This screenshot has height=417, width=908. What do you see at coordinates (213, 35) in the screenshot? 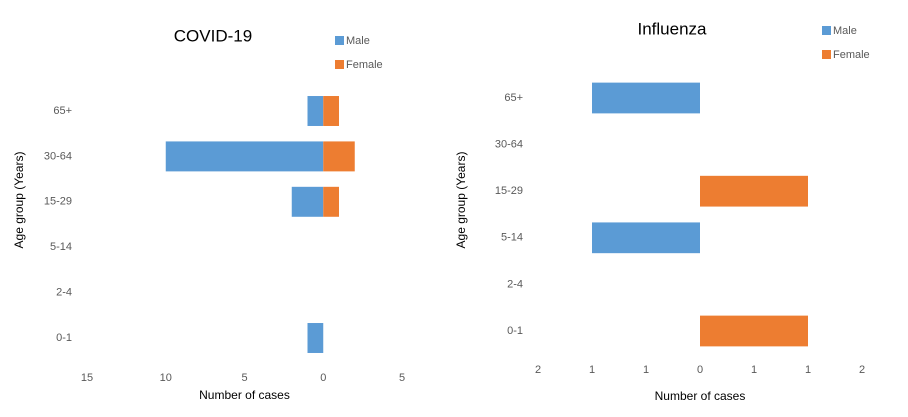
I see `chart-title: COVID-19` at bounding box center [213, 35].